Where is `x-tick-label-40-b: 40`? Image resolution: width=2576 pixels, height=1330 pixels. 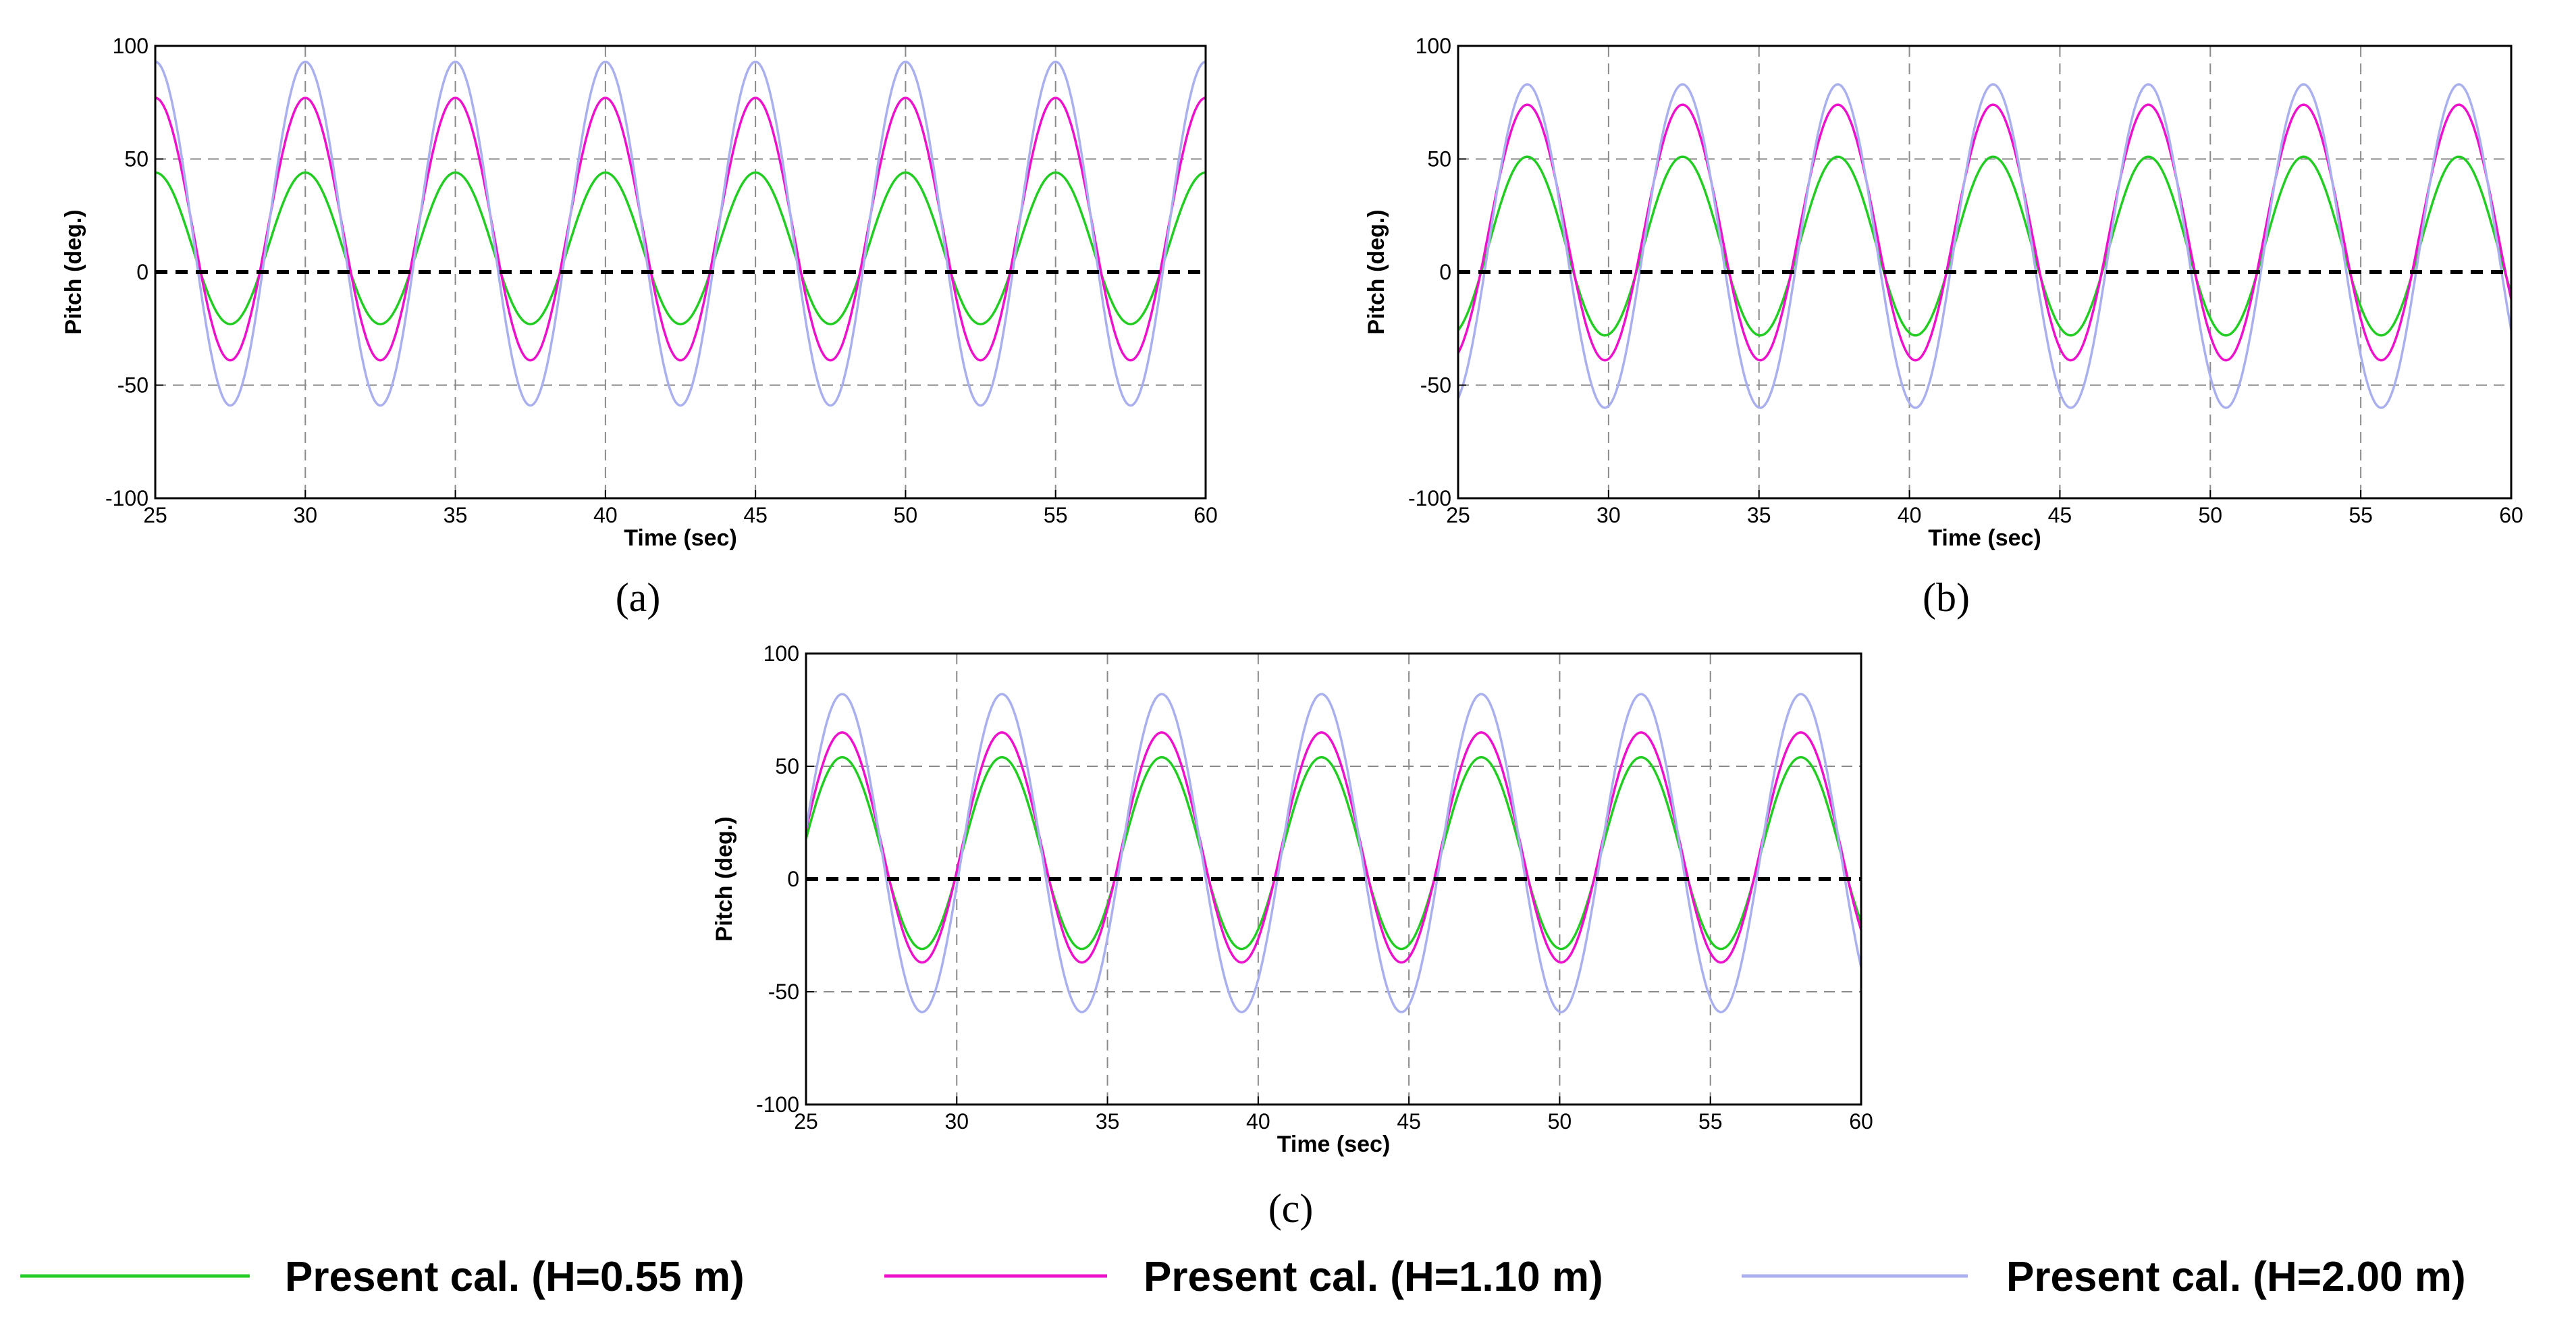
x-tick-label-40-b: 40 is located at coordinates (1910, 515).